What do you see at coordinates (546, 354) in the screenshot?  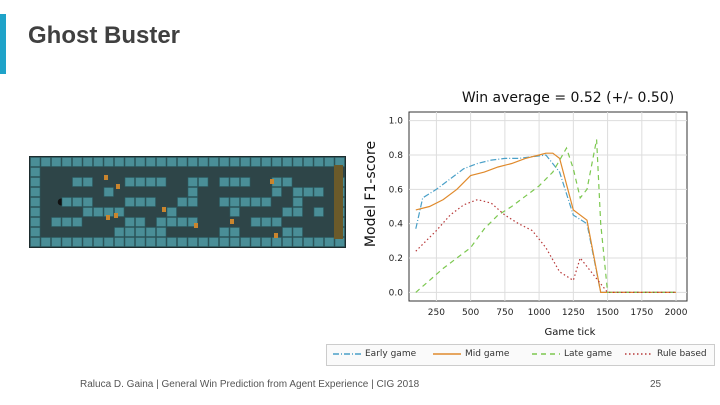 I see `legend-swatch-late` at bounding box center [546, 354].